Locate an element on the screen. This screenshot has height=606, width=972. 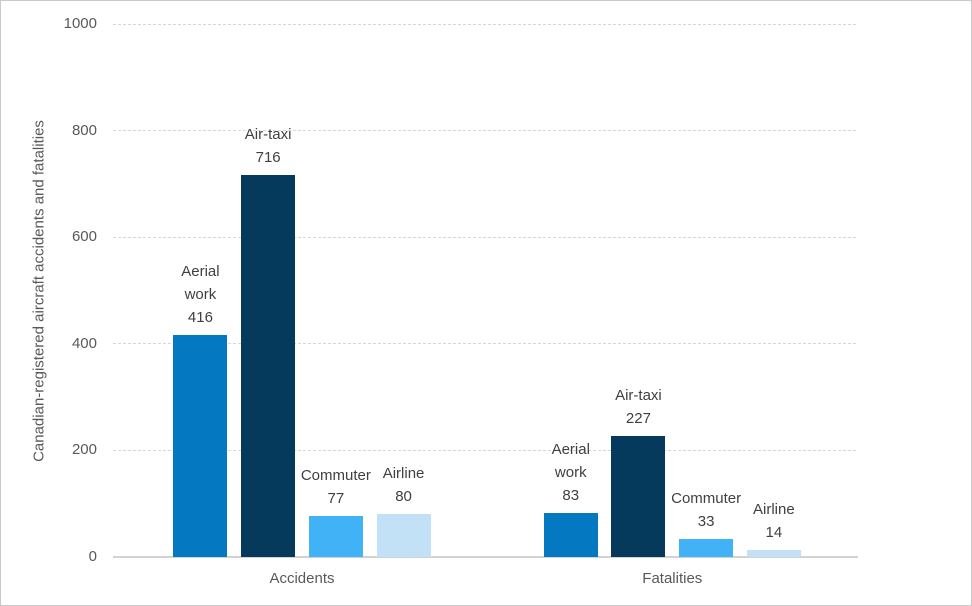
bar-label-line: 716 is located at coordinates (268, 158).